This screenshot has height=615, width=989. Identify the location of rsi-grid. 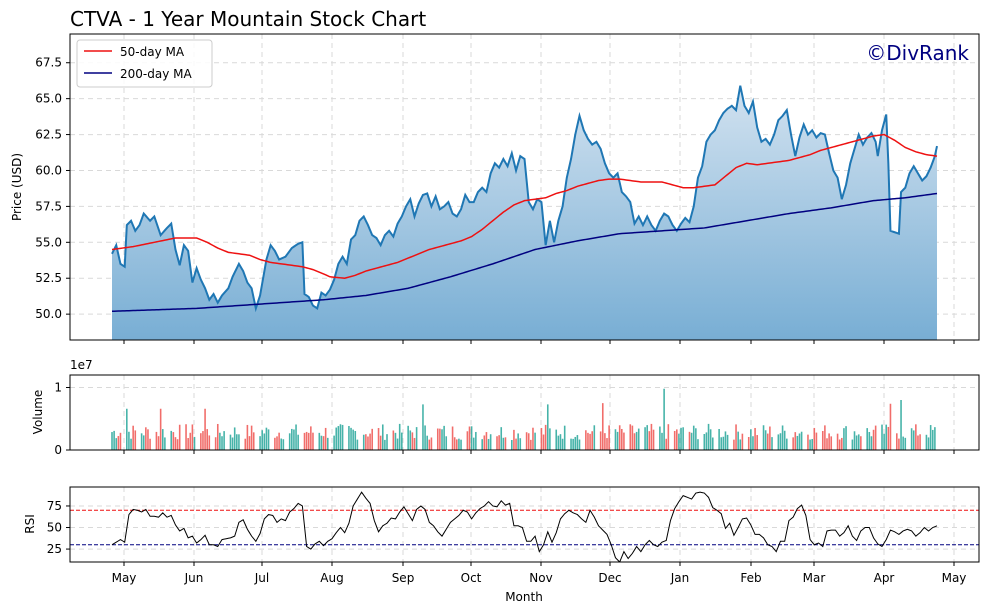
(524, 524).